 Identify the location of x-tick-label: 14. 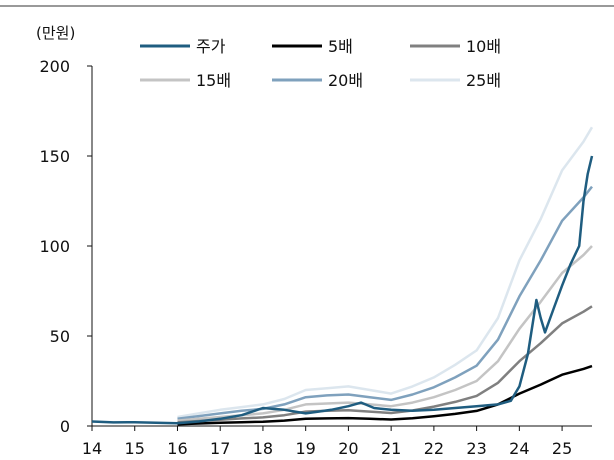
(92, 448).